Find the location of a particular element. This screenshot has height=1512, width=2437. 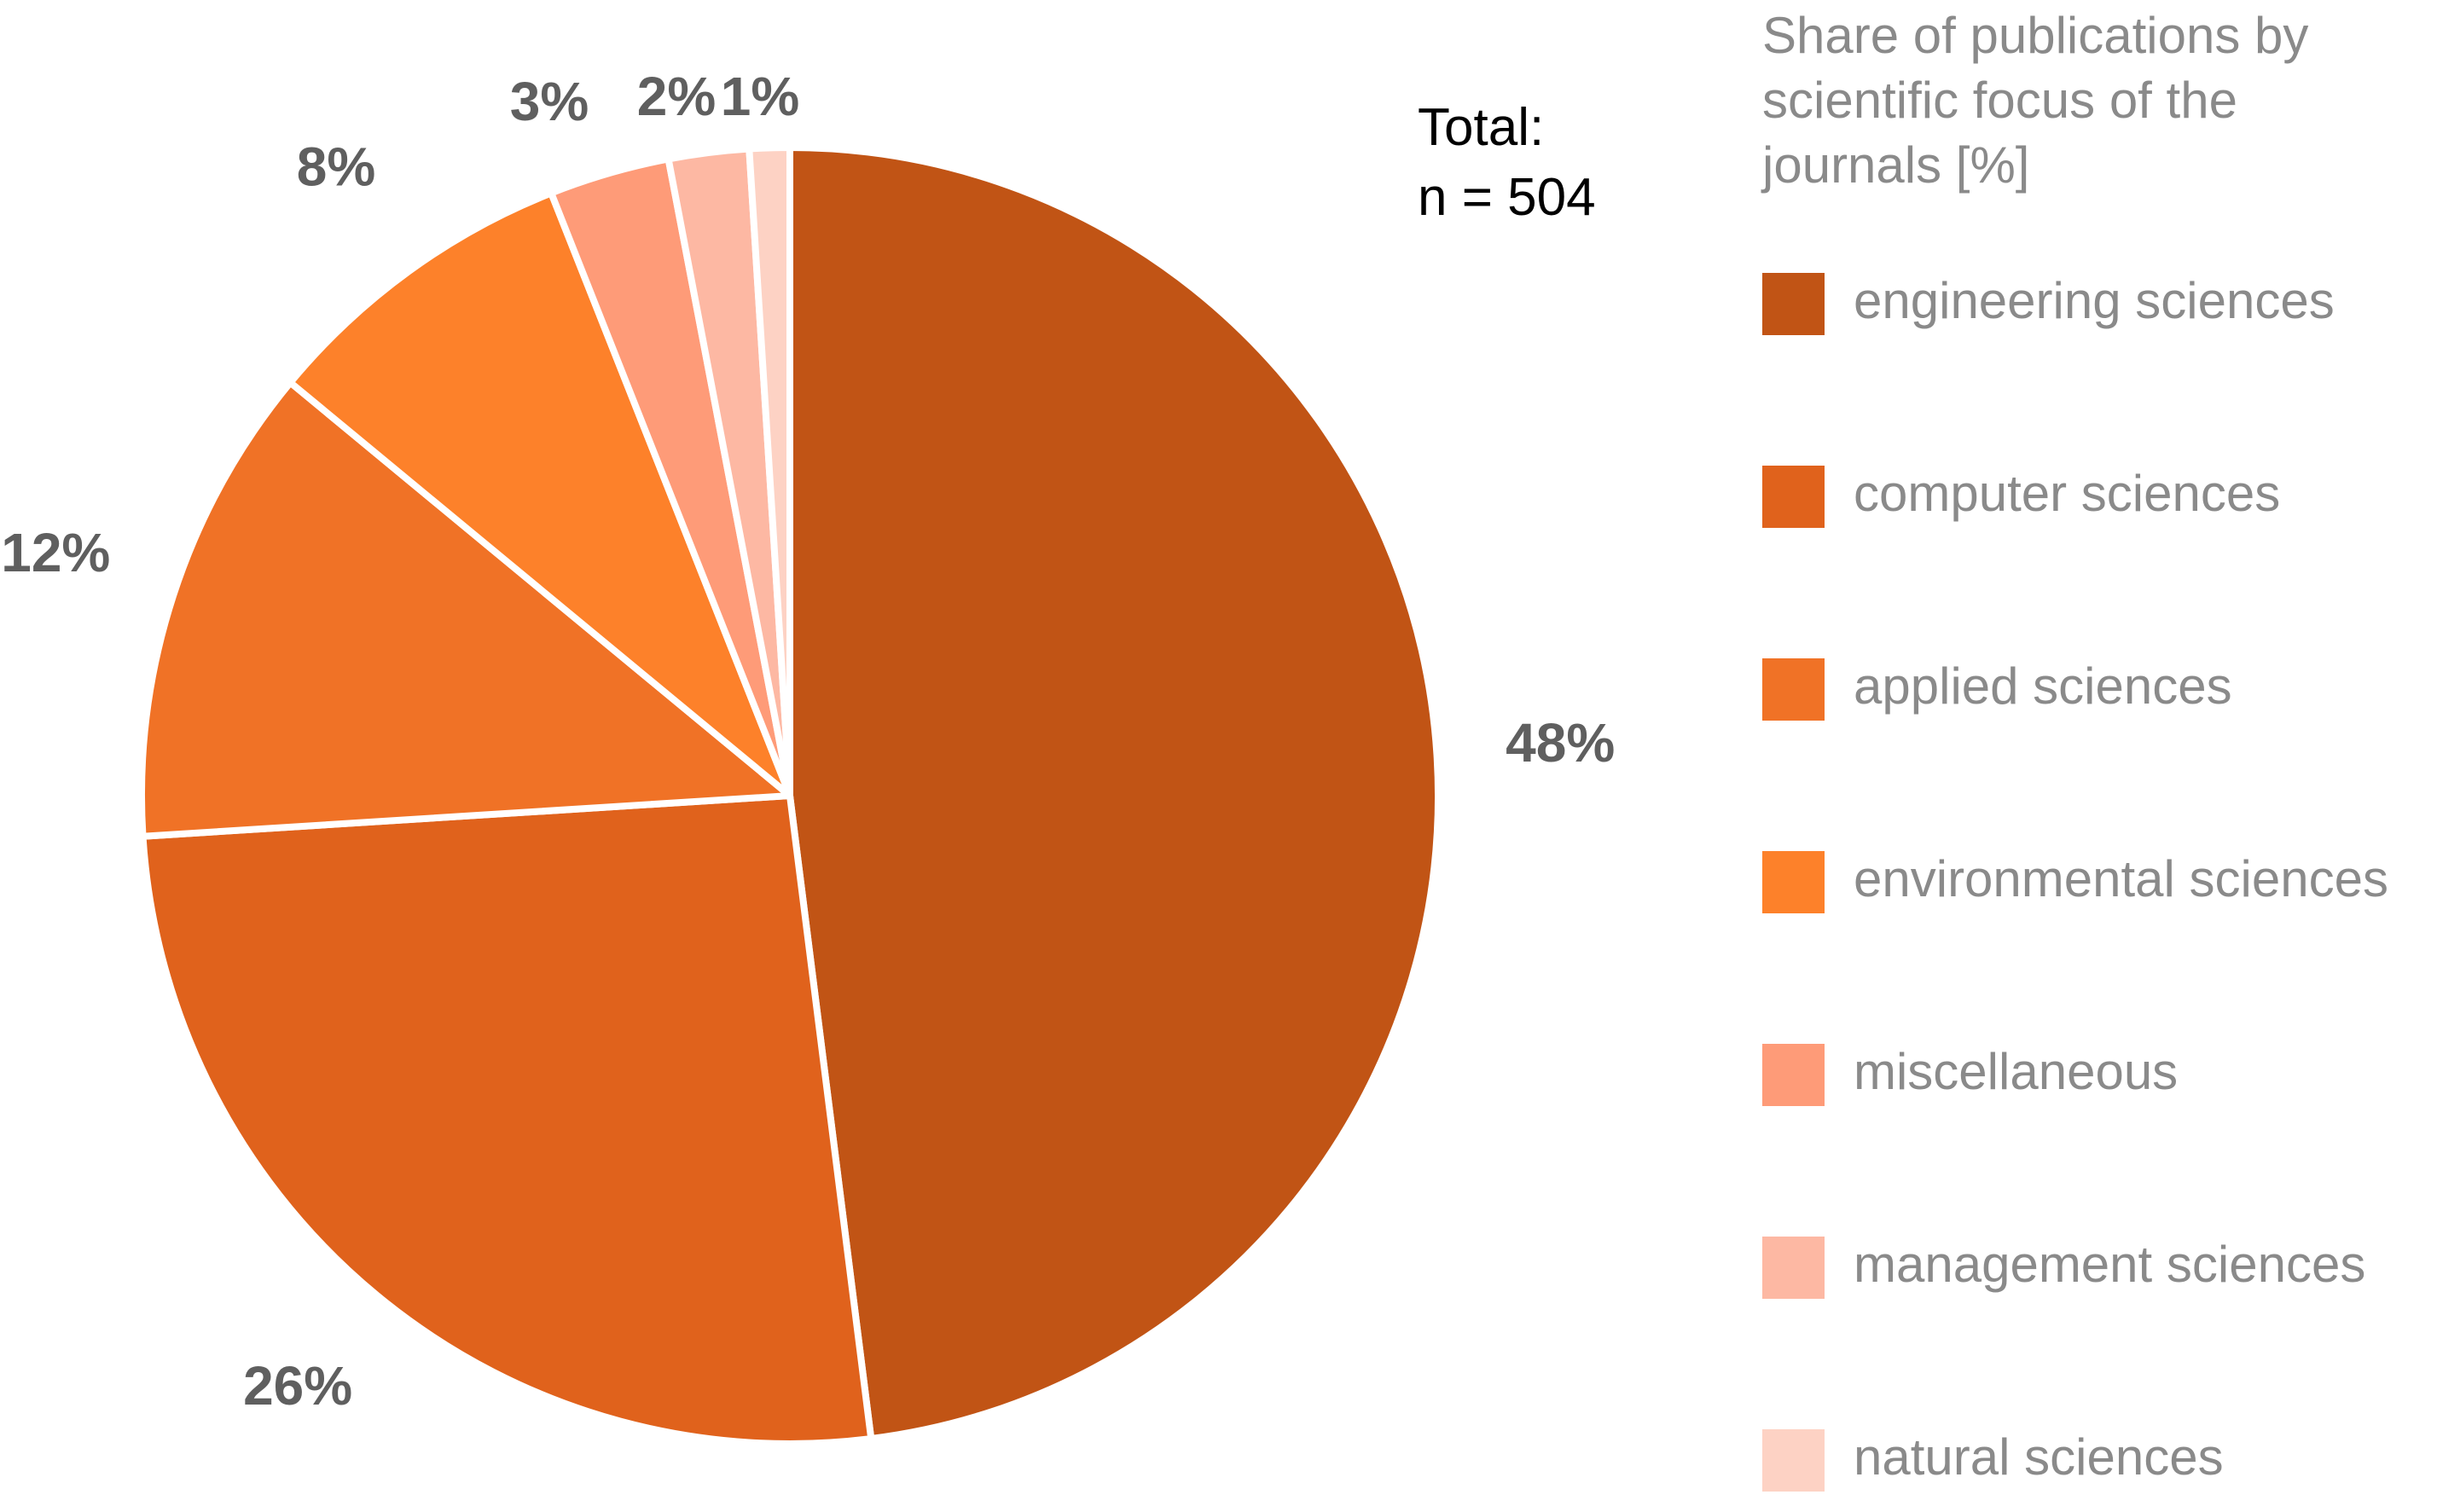

legend-title-line-2: scientific focus of the is located at coordinates (1999, 100).